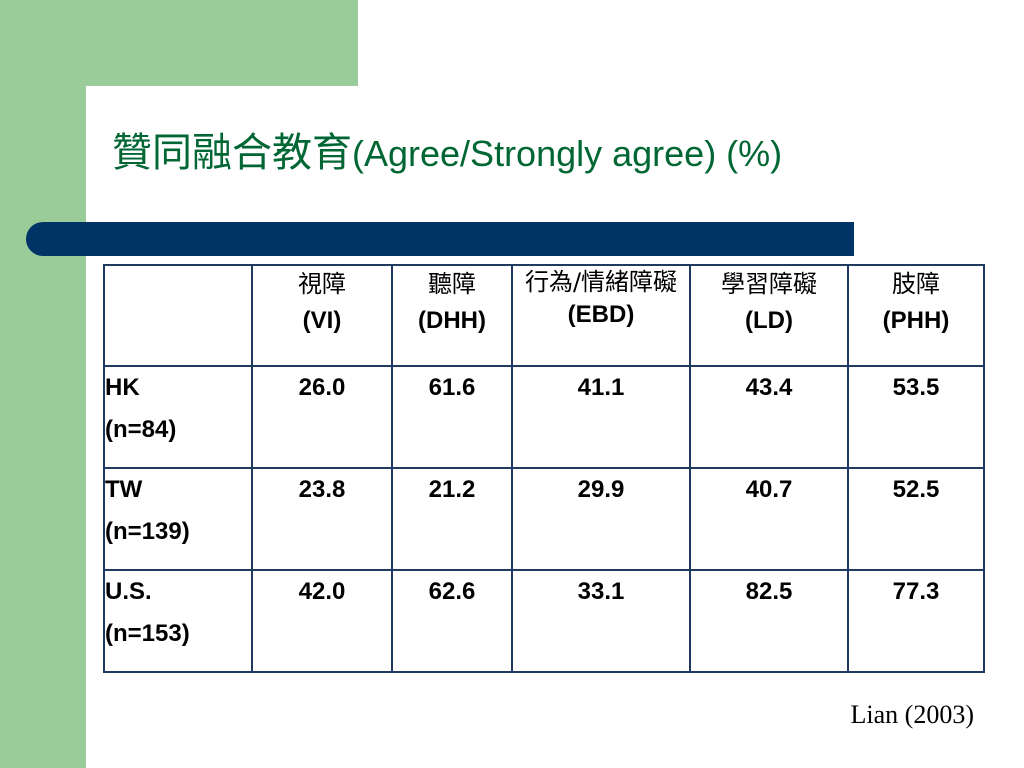 The height and width of the screenshot is (768, 1024). I want to click on cell-tw-vi: 23.8, so click(322, 519).